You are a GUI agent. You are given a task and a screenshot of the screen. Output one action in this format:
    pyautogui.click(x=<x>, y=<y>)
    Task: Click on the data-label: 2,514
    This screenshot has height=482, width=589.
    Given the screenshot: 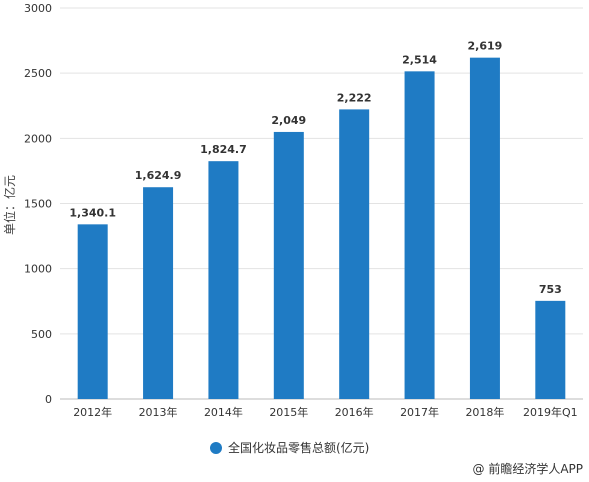 What is the action you would take?
    pyautogui.click(x=419, y=59)
    